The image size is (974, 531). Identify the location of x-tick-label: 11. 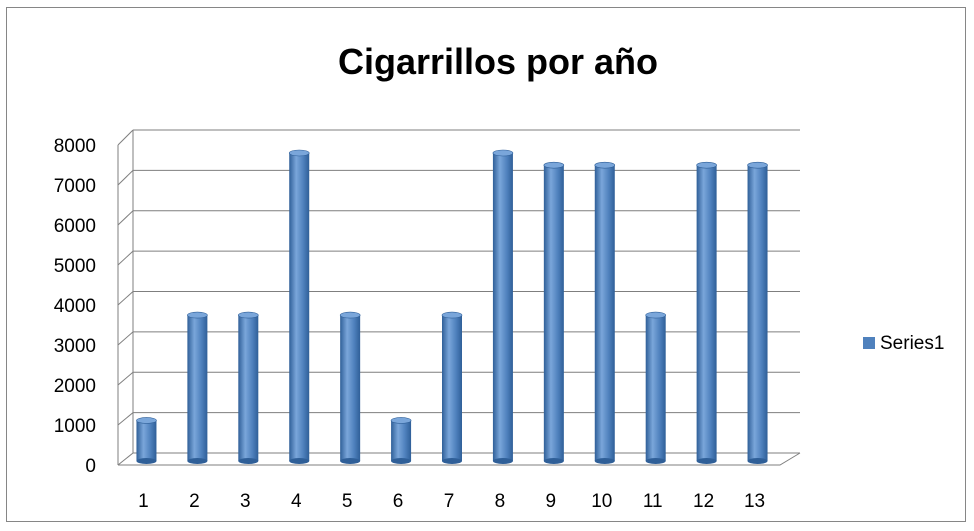
(653, 501).